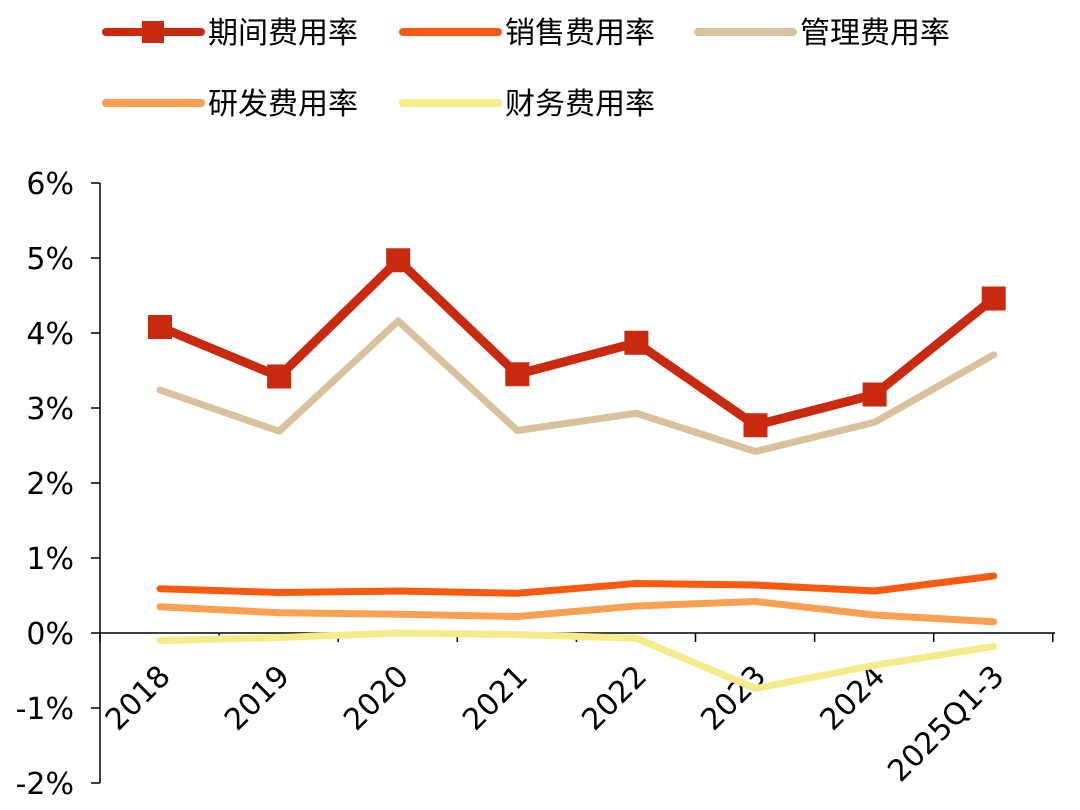  I want to click on legend-label: 管理费用率, so click(875, 33).